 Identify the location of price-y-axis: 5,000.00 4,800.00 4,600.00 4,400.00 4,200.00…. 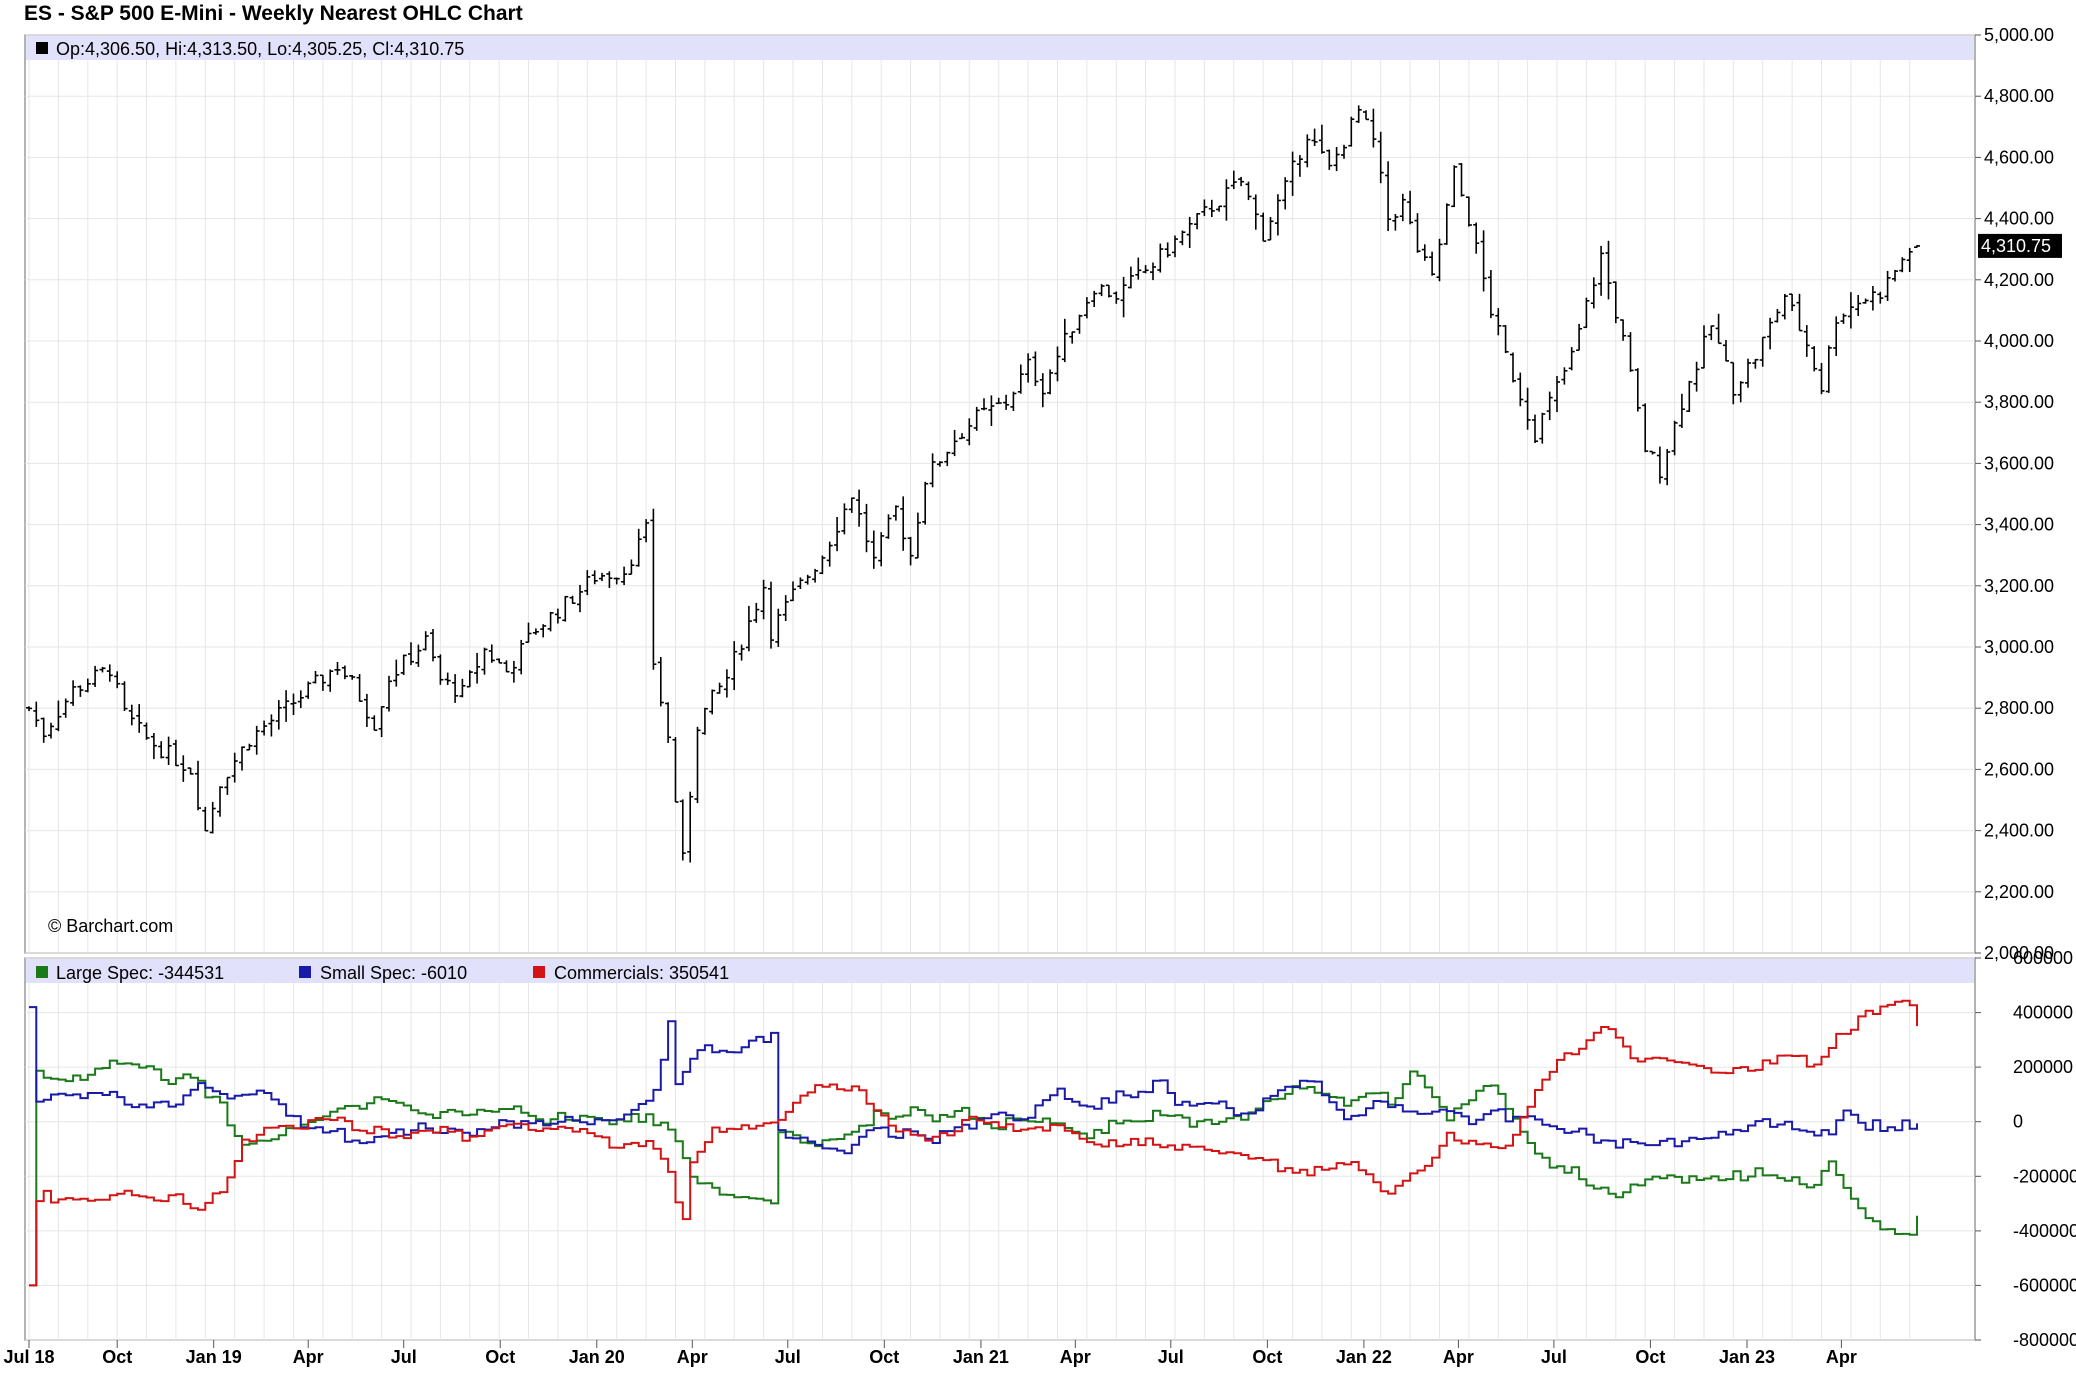
(2014, 494).